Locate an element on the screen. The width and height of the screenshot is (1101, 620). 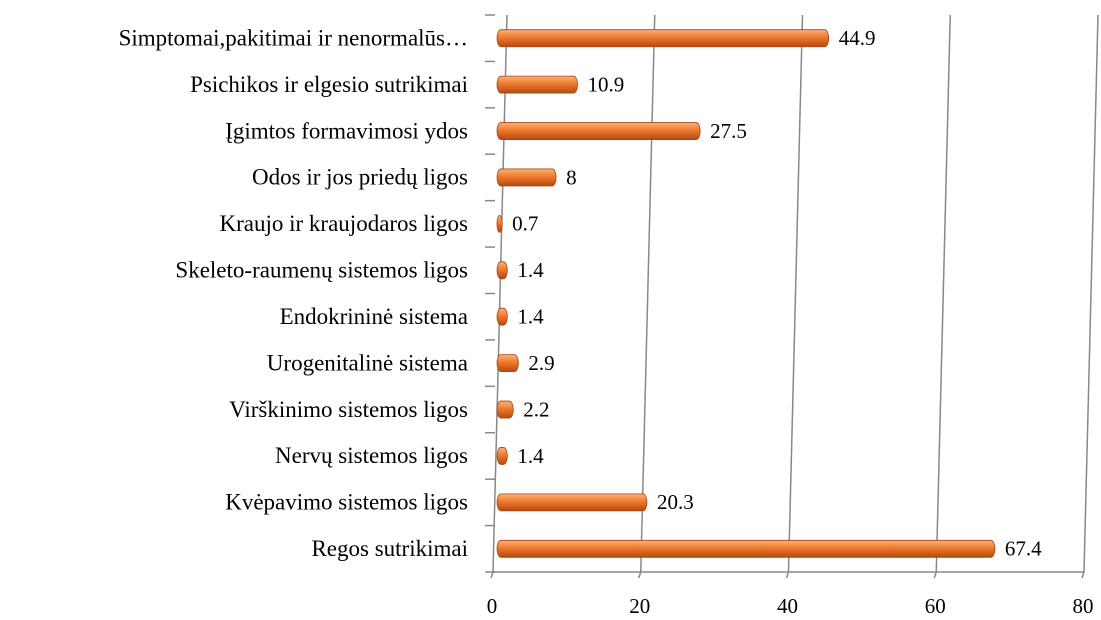
y-tick-label: Skeleto-raumenų sistemos ligos is located at coordinates (321, 270).